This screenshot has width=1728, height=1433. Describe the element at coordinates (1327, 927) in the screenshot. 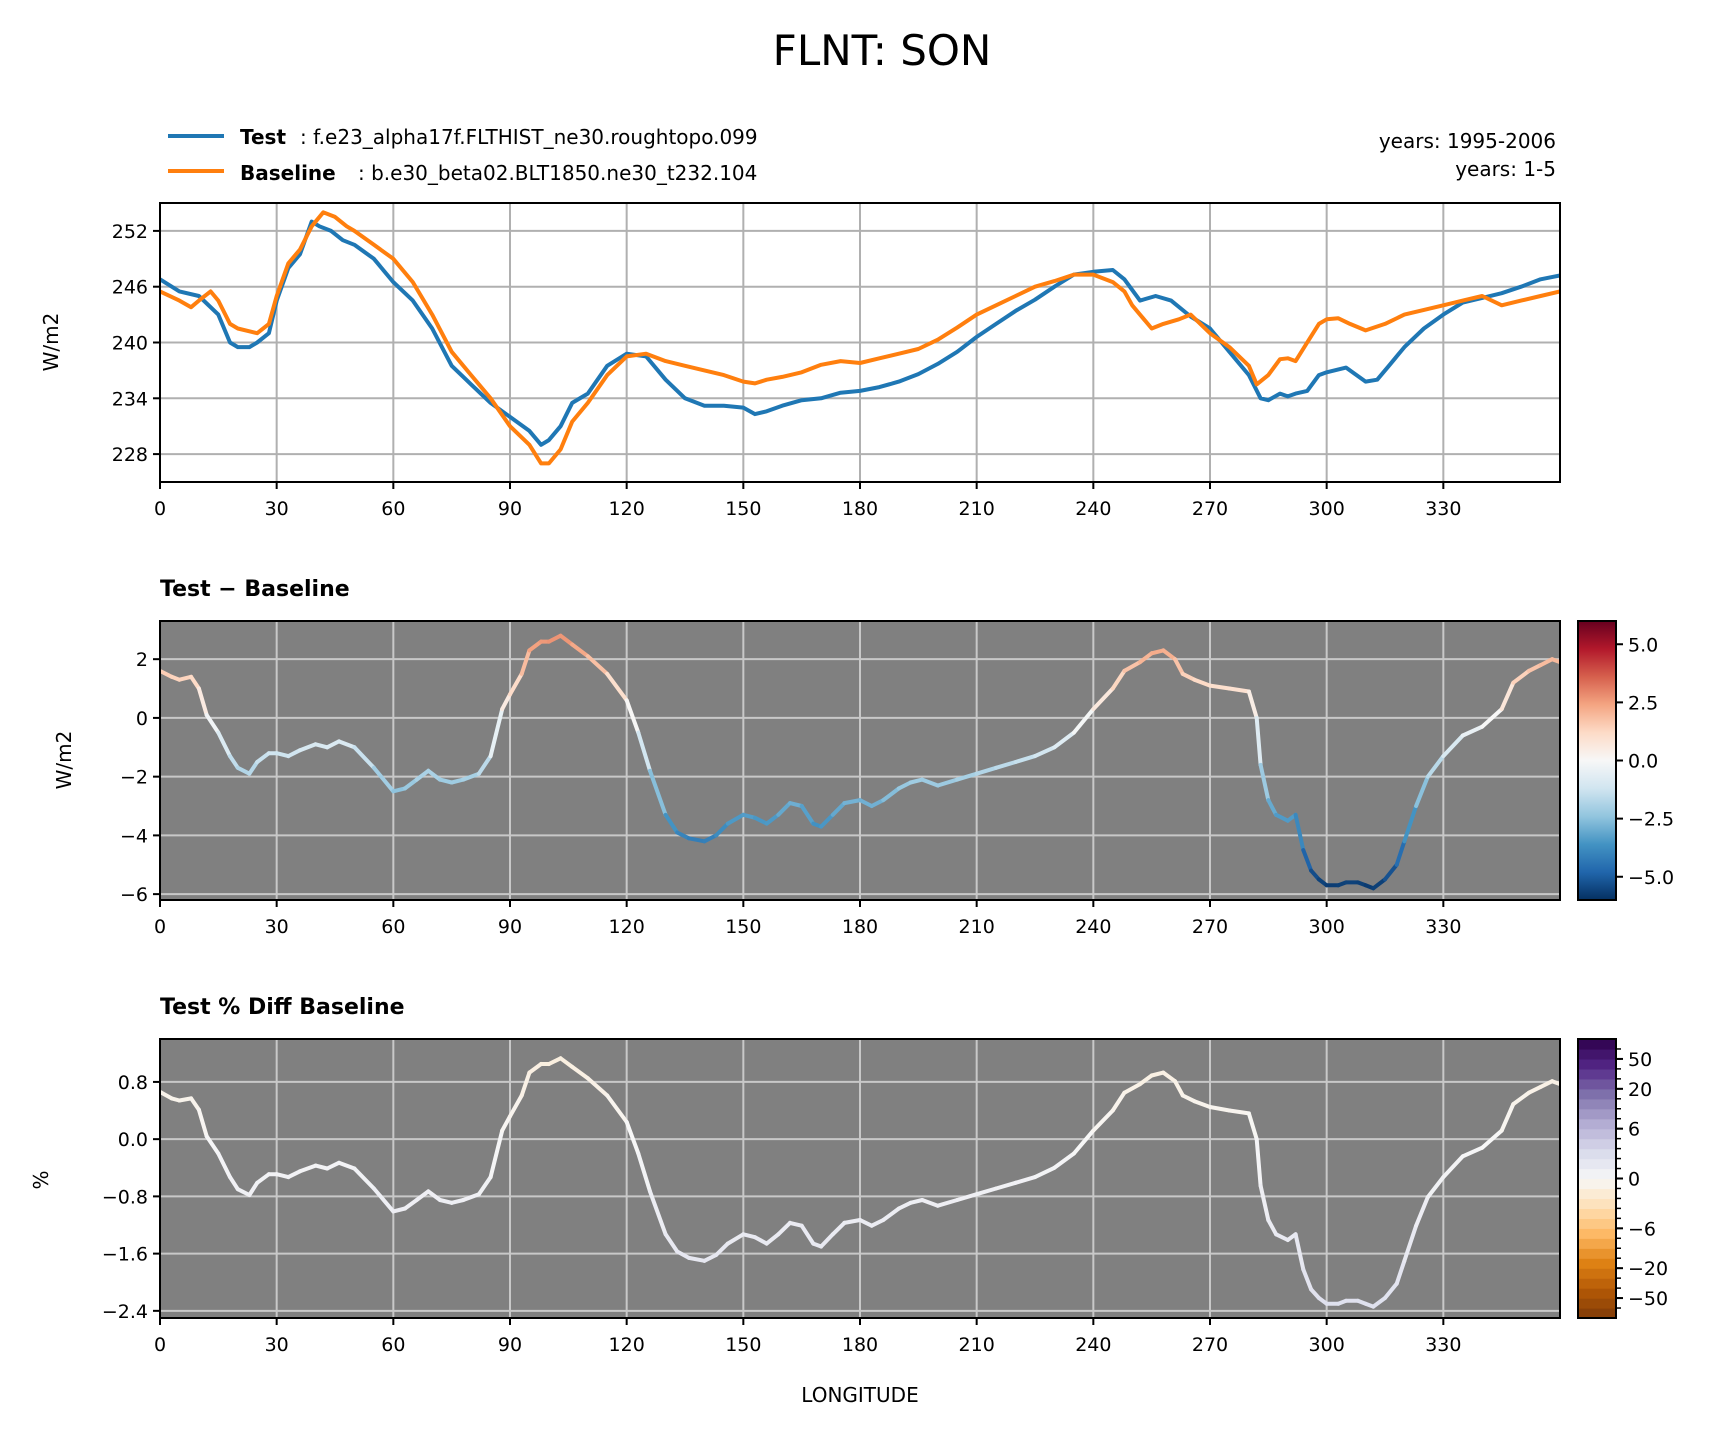

I see `x-tick-label: 300` at that location.